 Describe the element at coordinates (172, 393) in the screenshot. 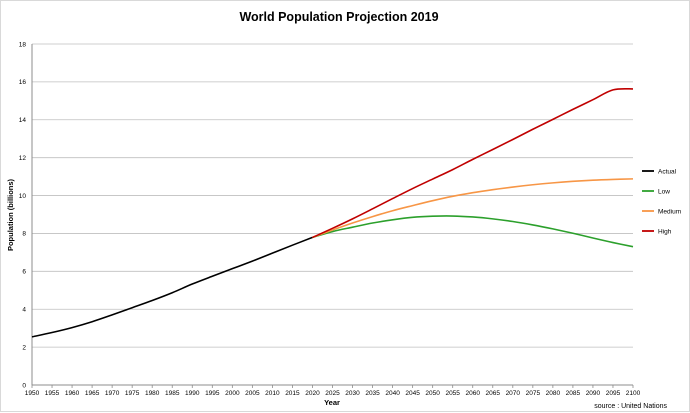

I see `x-tick-label: 1985` at that location.